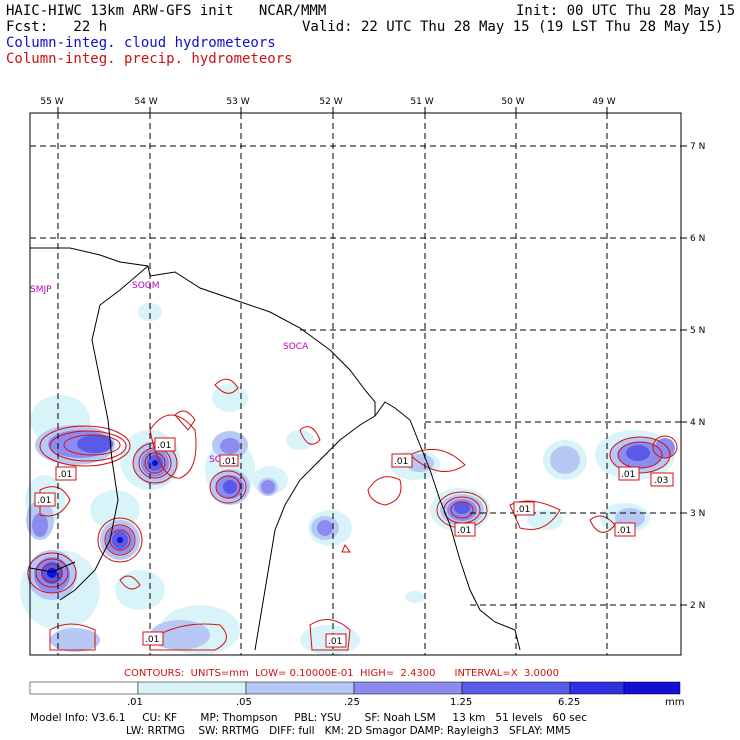 The width and height of the screenshot is (740, 740). Describe the element at coordinates (697, 423) in the screenshot. I see `lat-label-4n: 4 N` at that location.